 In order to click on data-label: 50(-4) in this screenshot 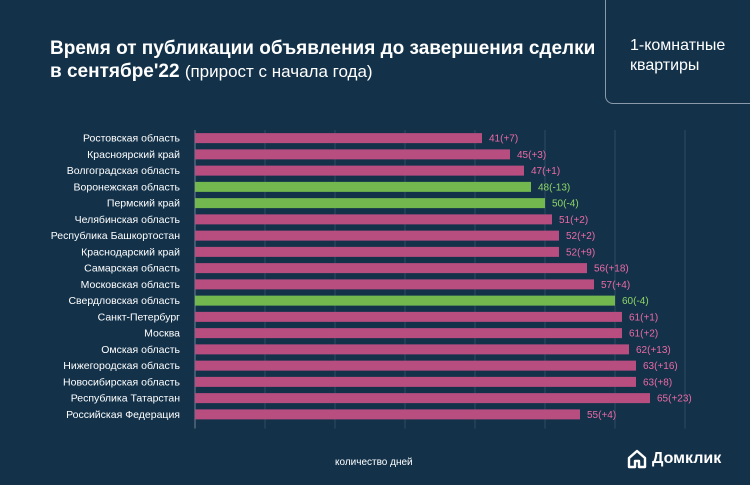, I will do `click(565, 204)`.